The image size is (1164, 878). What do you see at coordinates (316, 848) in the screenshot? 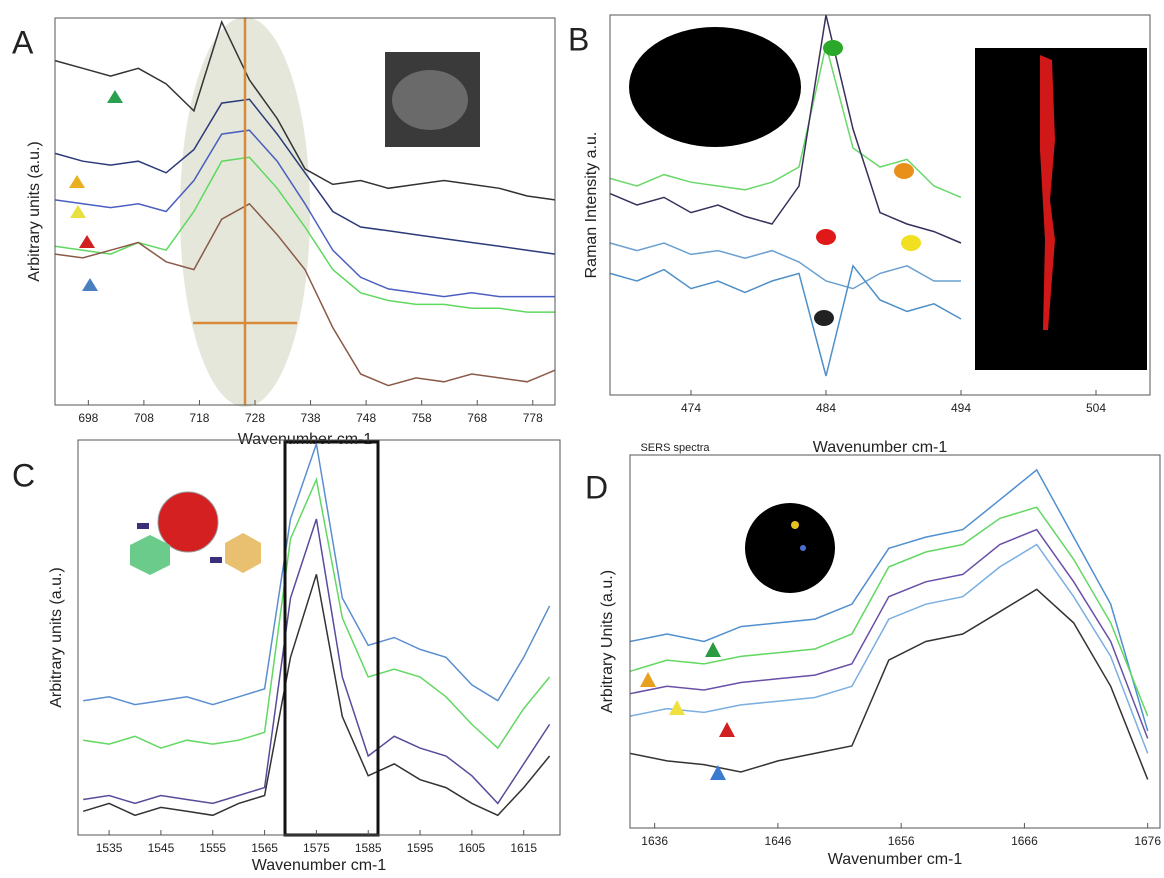
I see `x-tick-label: 1575` at bounding box center [316, 848].